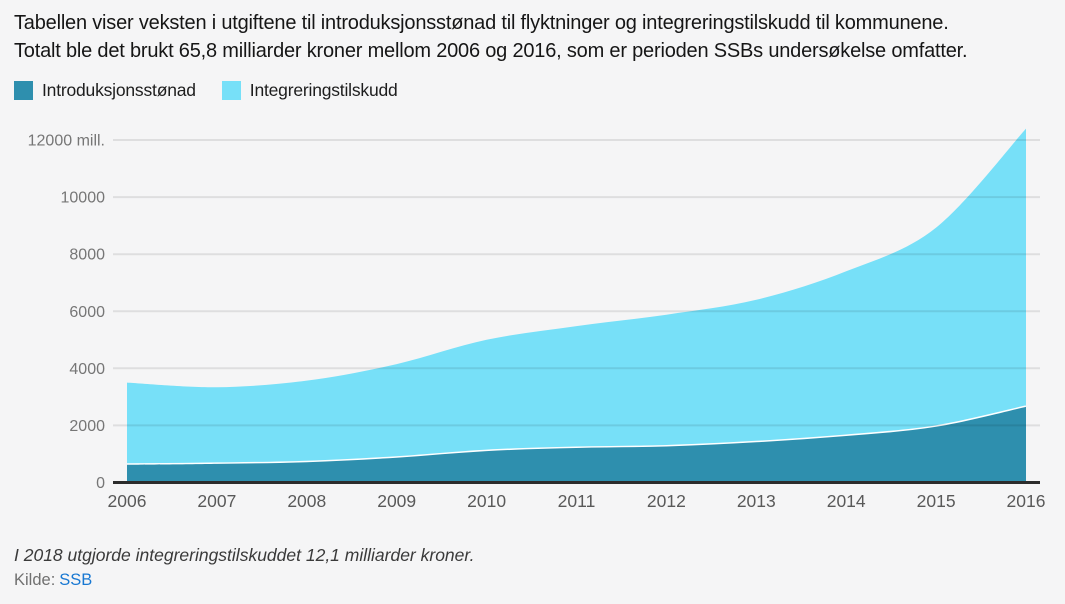 This screenshot has height=604, width=1065. I want to click on legend-label-introduksjonsstonad: Introduksjonsstønad, so click(119, 90).